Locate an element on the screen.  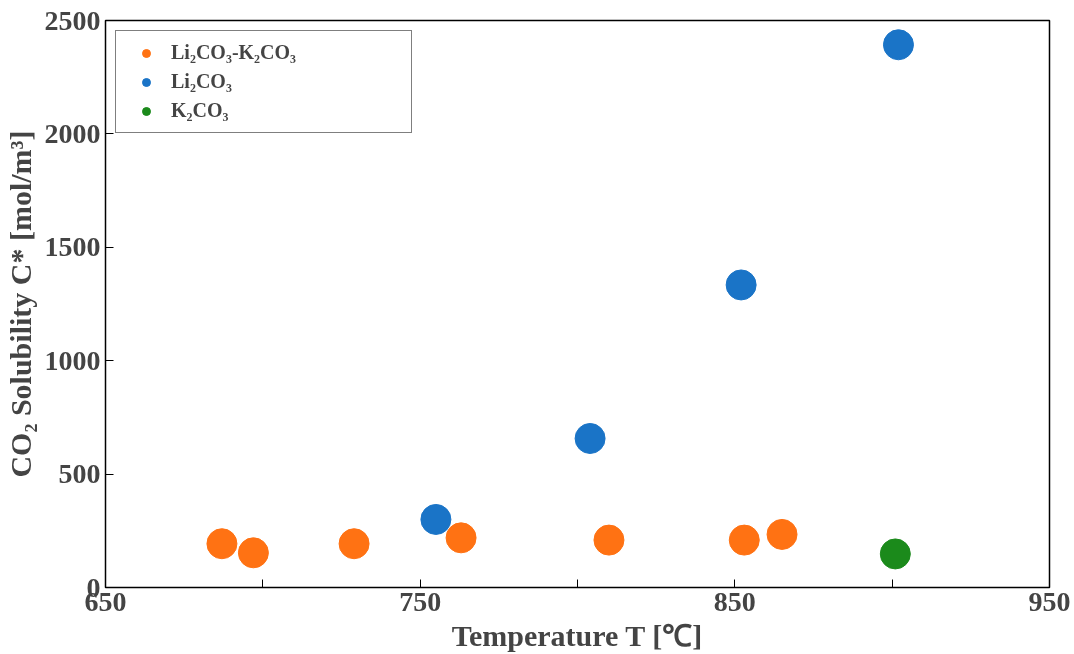
y-tick-label: 1000 is located at coordinates (72, 360).